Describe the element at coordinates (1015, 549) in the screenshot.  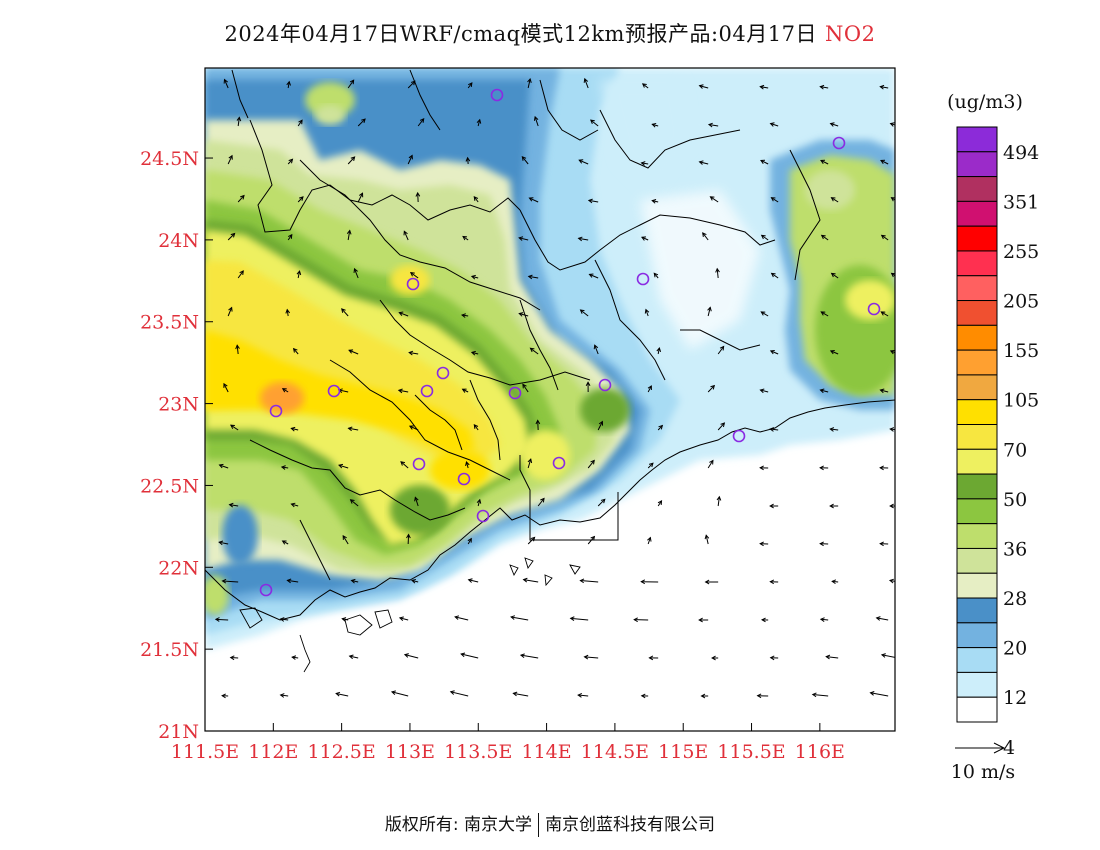
I see `legend-label: 36` at that location.